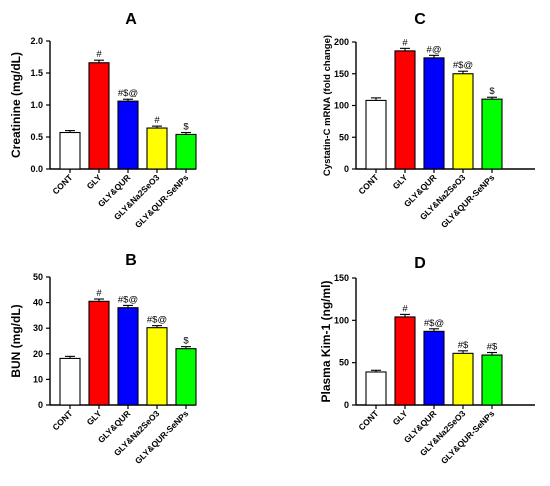 This screenshot has height=486, width=550. I want to click on y-tick-label: 0.5, so click(36, 137).